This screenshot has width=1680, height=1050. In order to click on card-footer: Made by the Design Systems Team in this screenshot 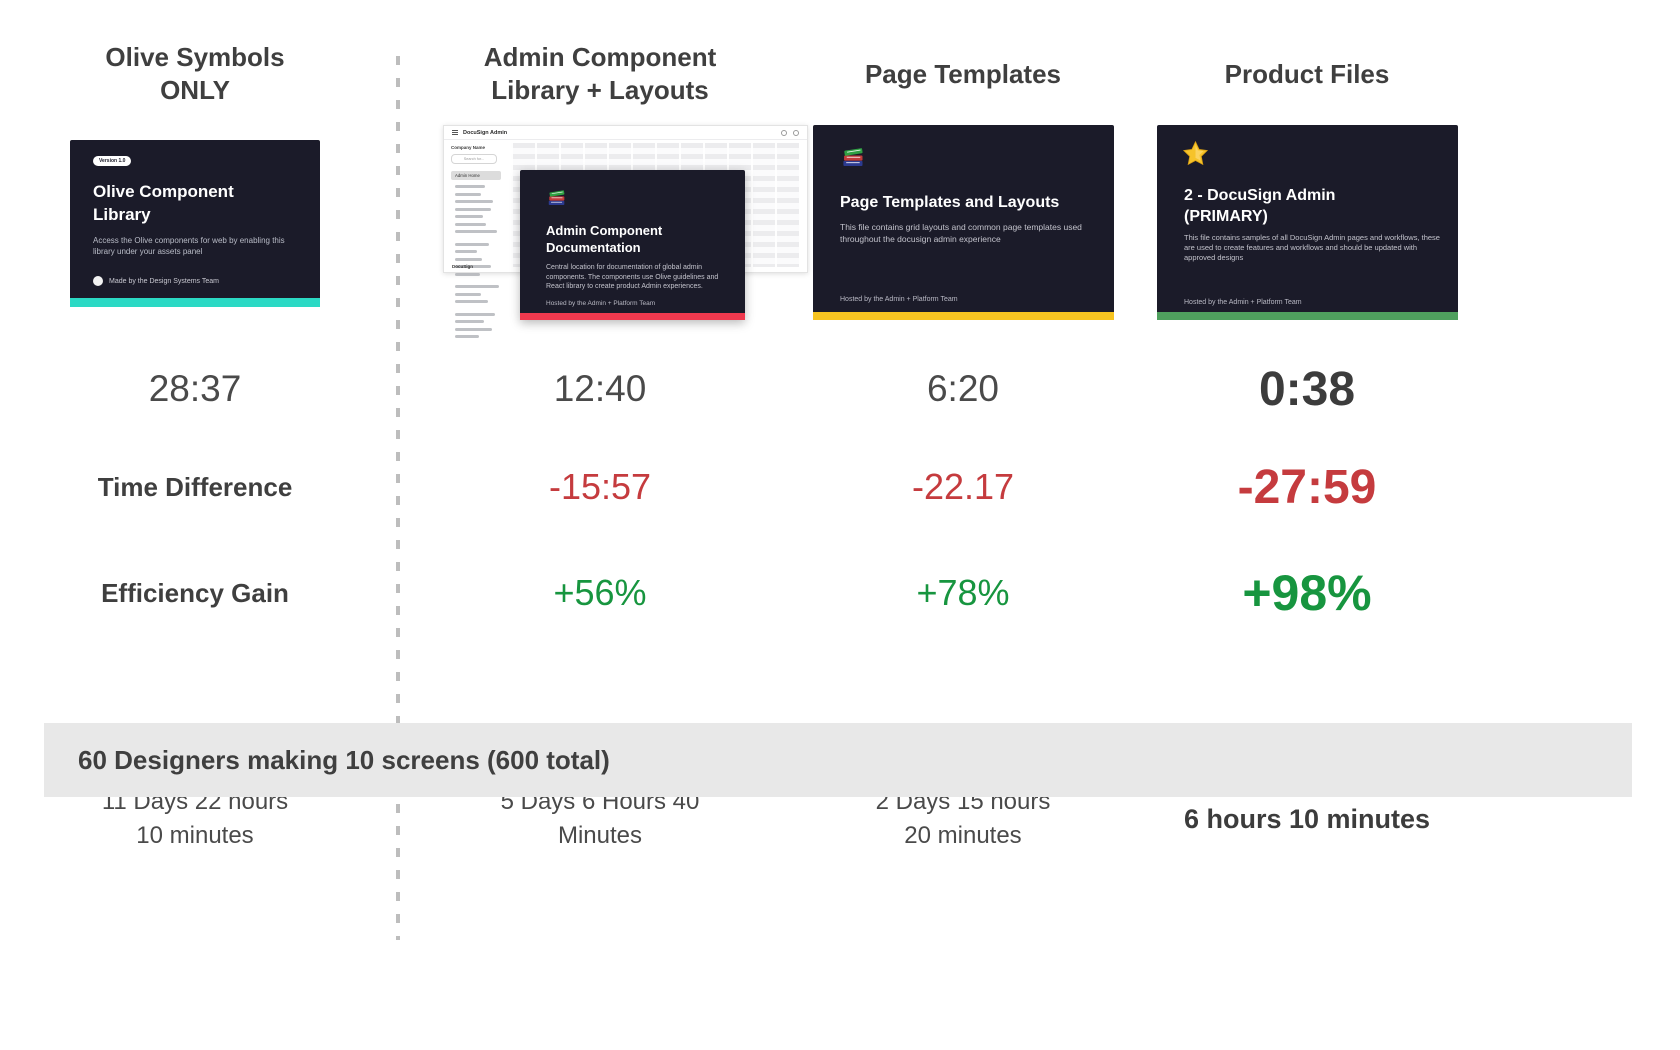, I will do `click(156, 281)`.